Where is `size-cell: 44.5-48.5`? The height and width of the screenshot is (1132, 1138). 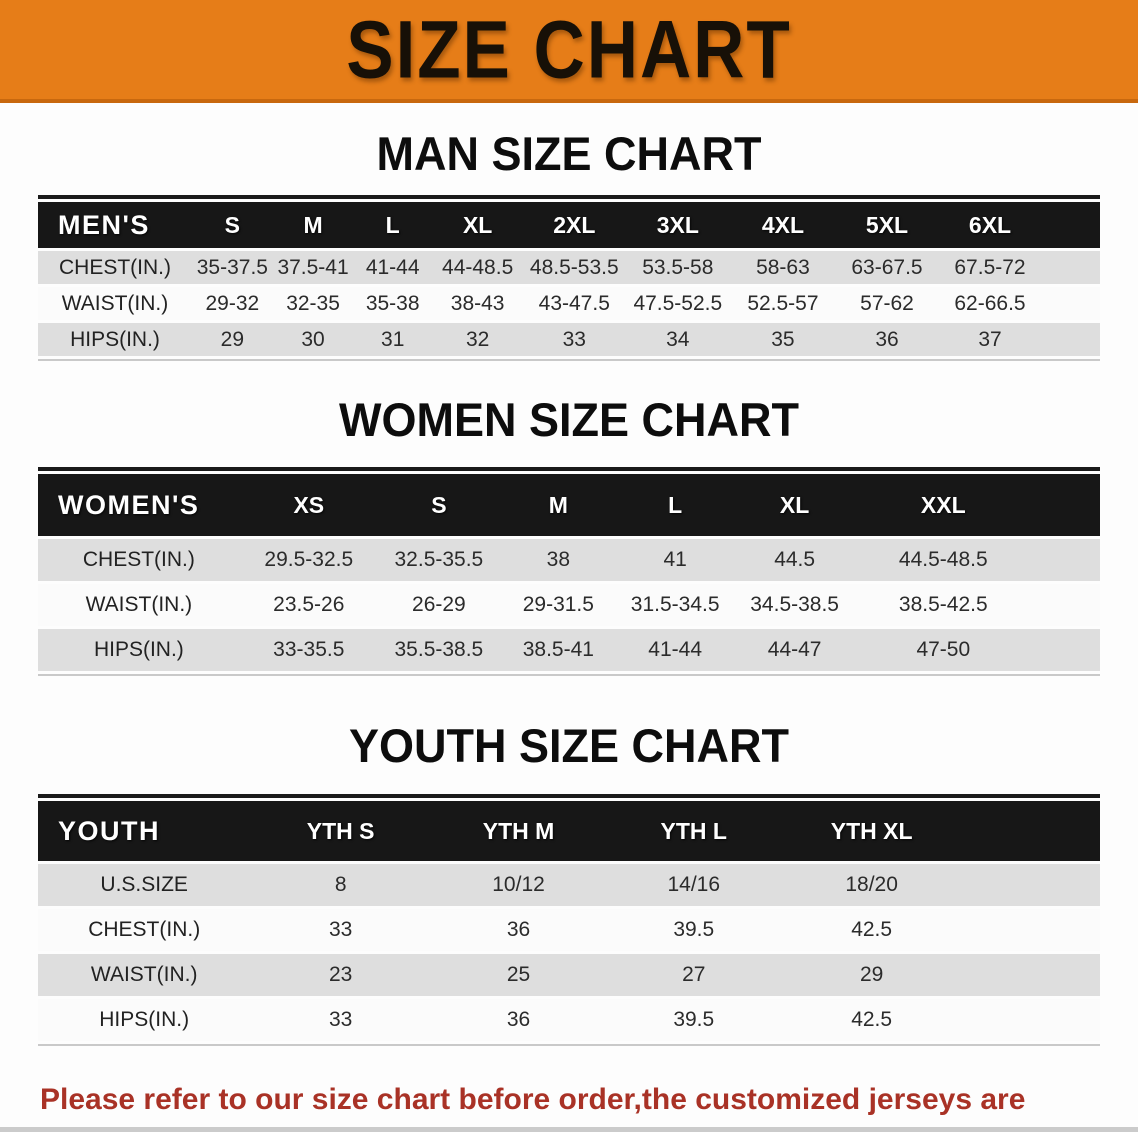
size-cell: 44.5-48.5 is located at coordinates (943, 560).